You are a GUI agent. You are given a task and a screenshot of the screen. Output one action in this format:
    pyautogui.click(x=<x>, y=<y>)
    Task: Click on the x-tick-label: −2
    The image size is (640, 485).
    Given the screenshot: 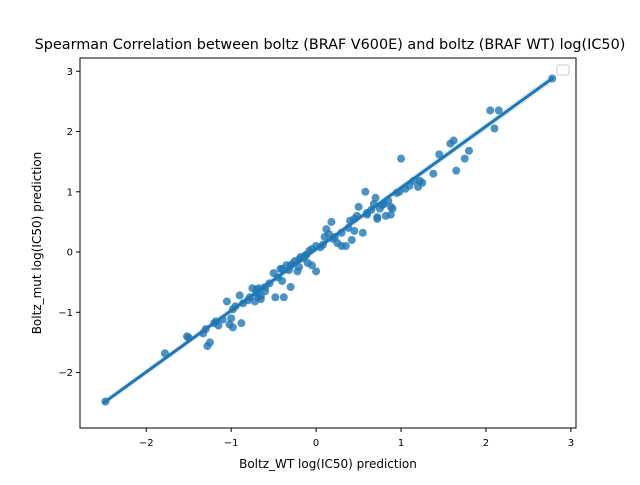 What is the action you would take?
    pyautogui.click(x=146, y=443)
    